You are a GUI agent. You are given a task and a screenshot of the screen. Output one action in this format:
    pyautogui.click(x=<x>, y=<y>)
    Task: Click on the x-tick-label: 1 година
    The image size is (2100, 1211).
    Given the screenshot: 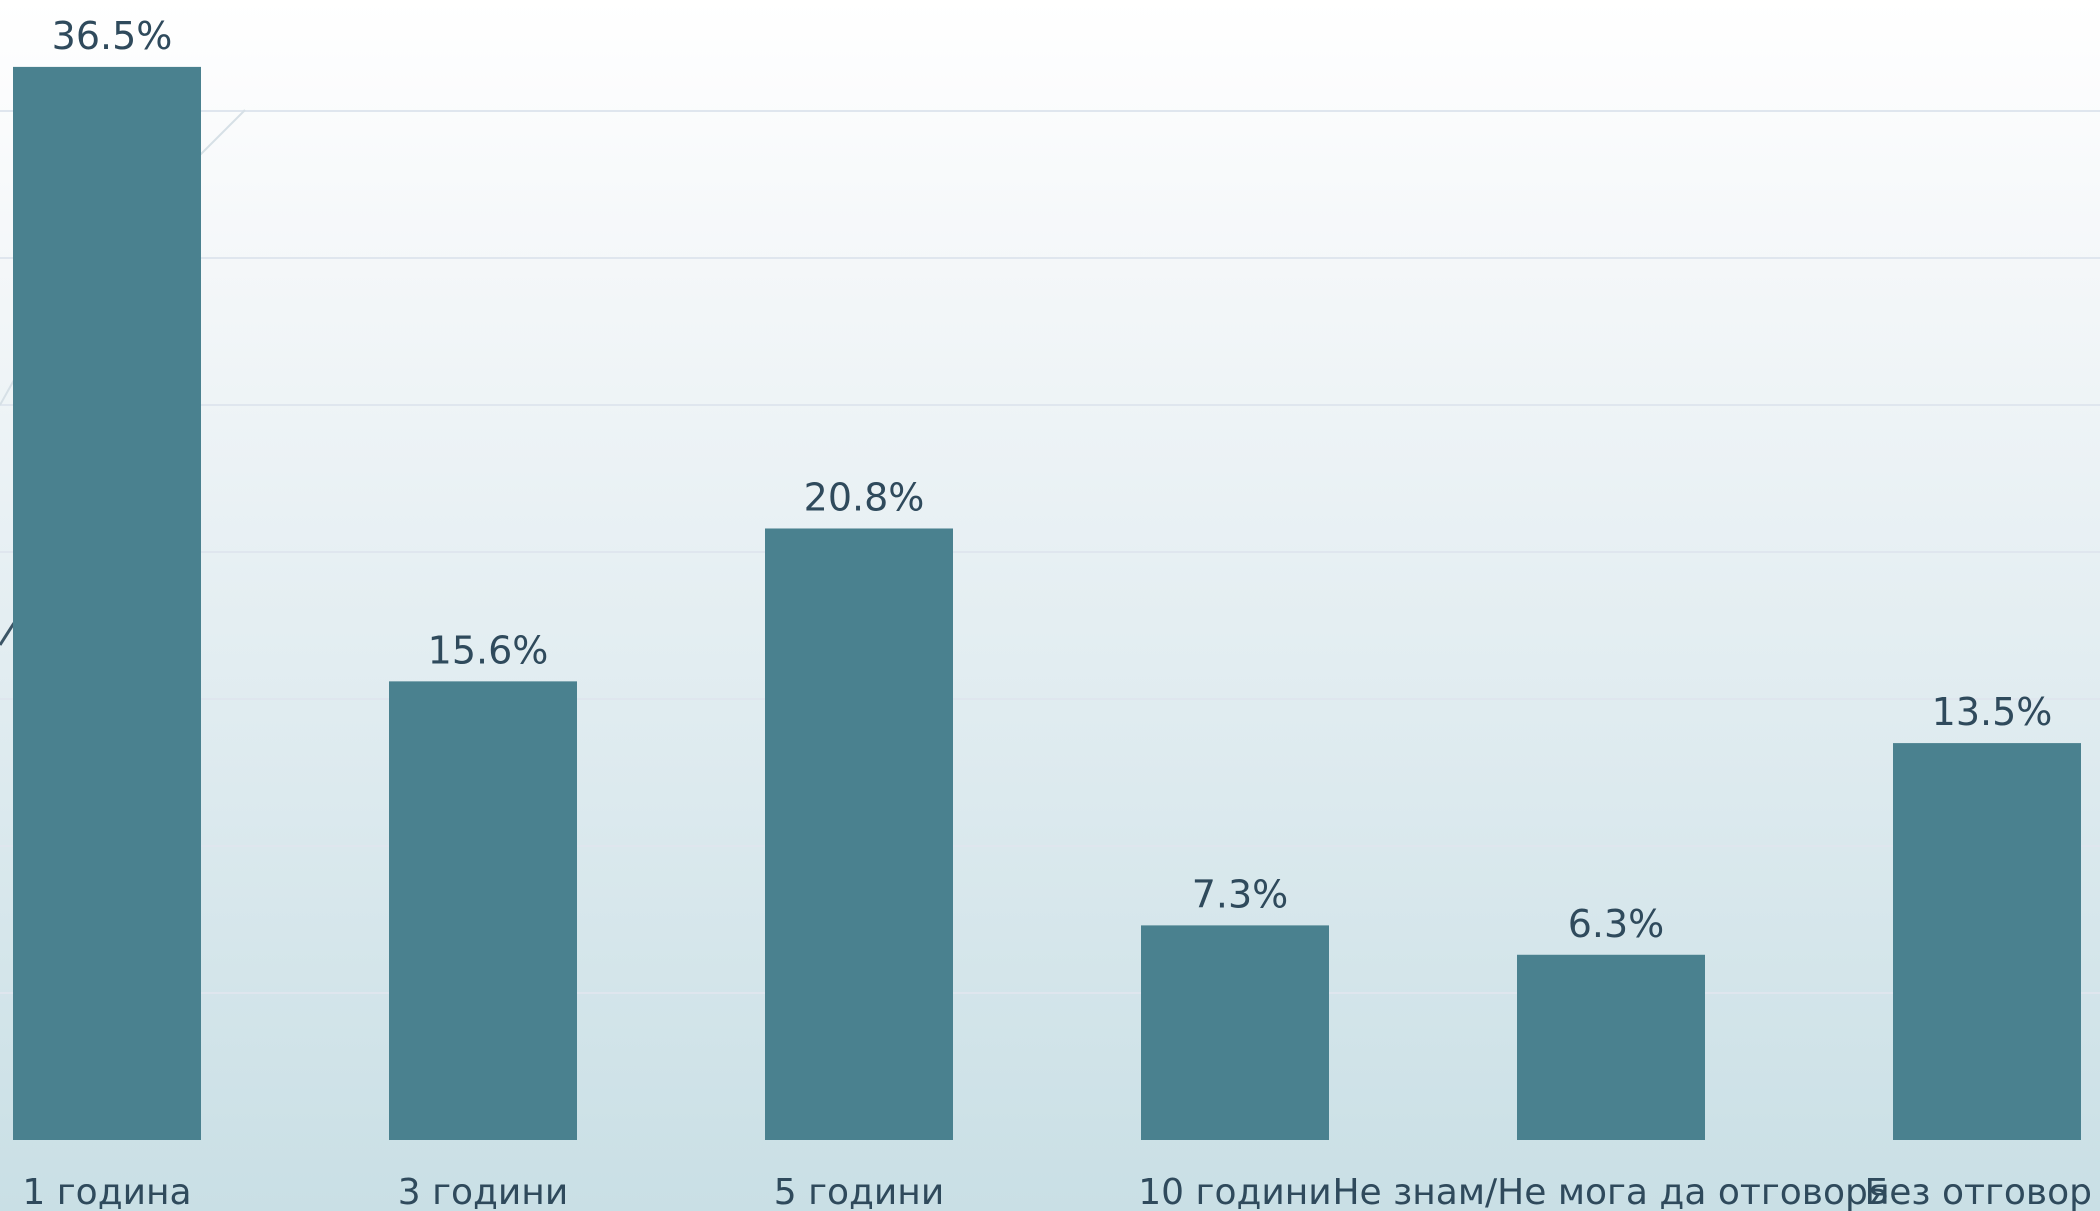 What is the action you would take?
    pyautogui.click(x=106, y=1191)
    